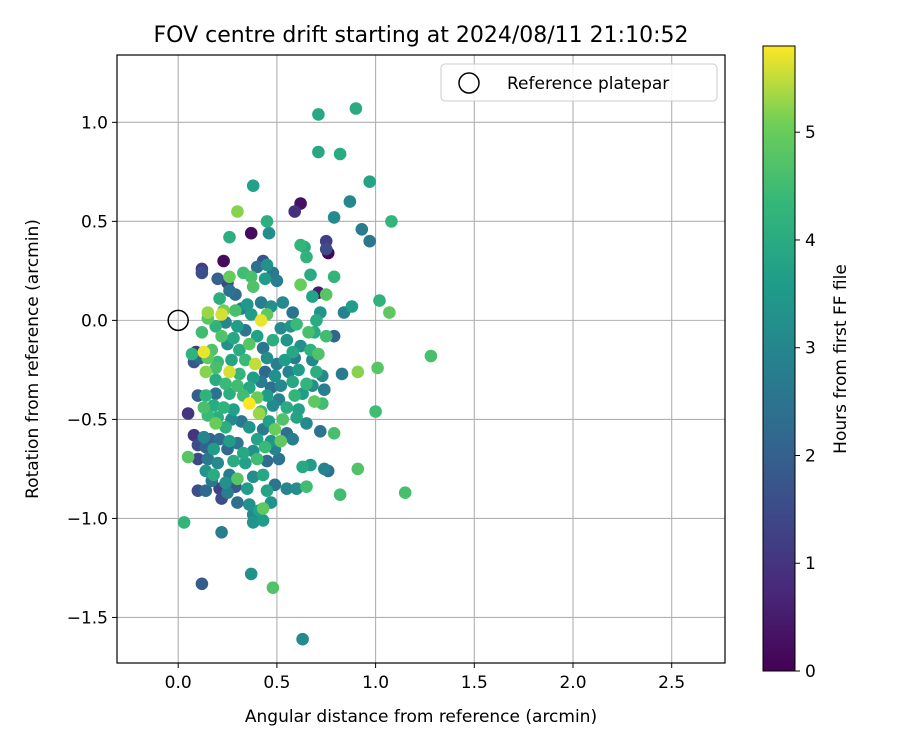  What do you see at coordinates (671, 683) in the screenshot?
I see `x-tick-label: 2.5` at bounding box center [671, 683].